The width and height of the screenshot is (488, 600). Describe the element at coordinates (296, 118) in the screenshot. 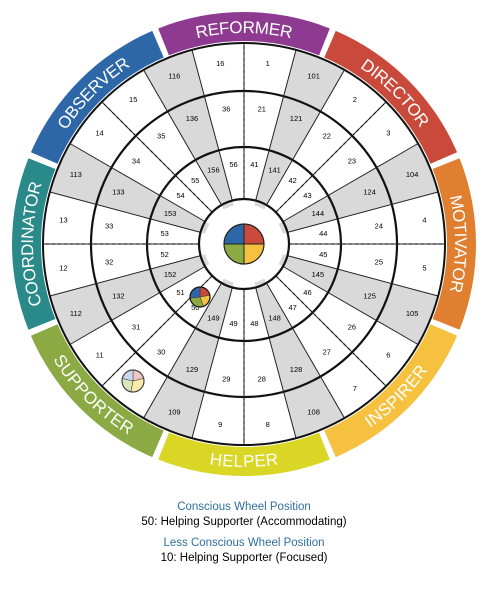

I see `position-number: 121` at that location.